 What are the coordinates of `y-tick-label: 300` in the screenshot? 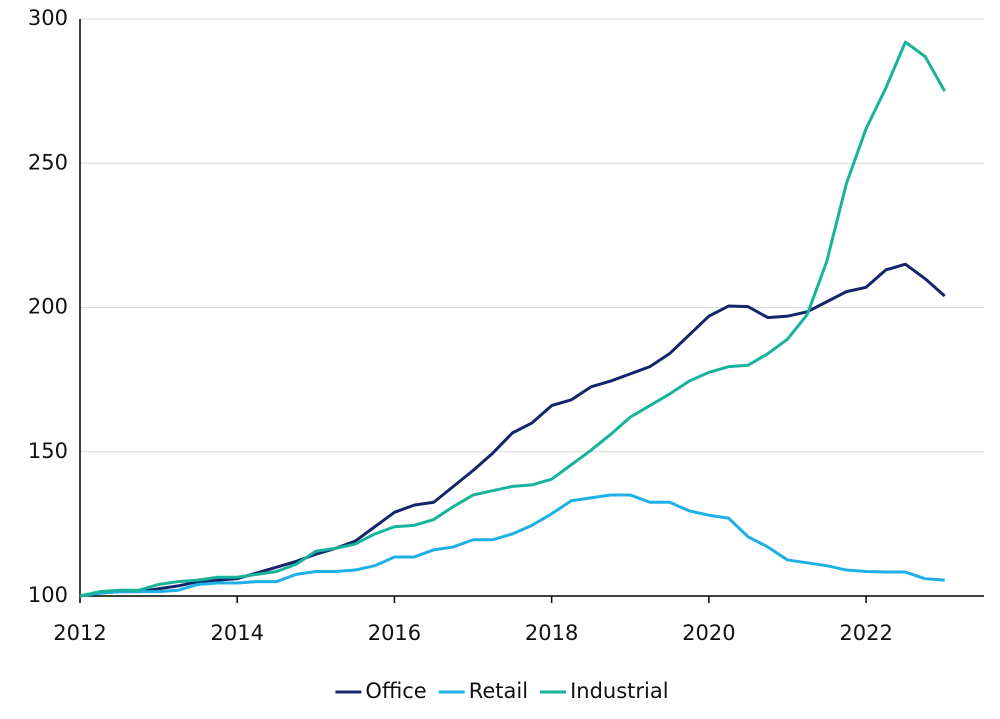 It's located at (48, 18).